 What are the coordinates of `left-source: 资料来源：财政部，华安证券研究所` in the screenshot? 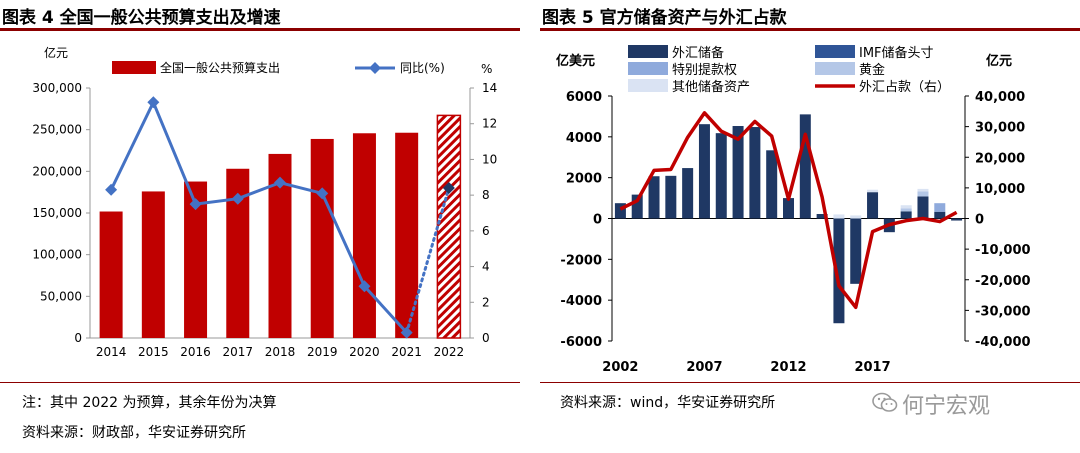 It's located at (134, 433).